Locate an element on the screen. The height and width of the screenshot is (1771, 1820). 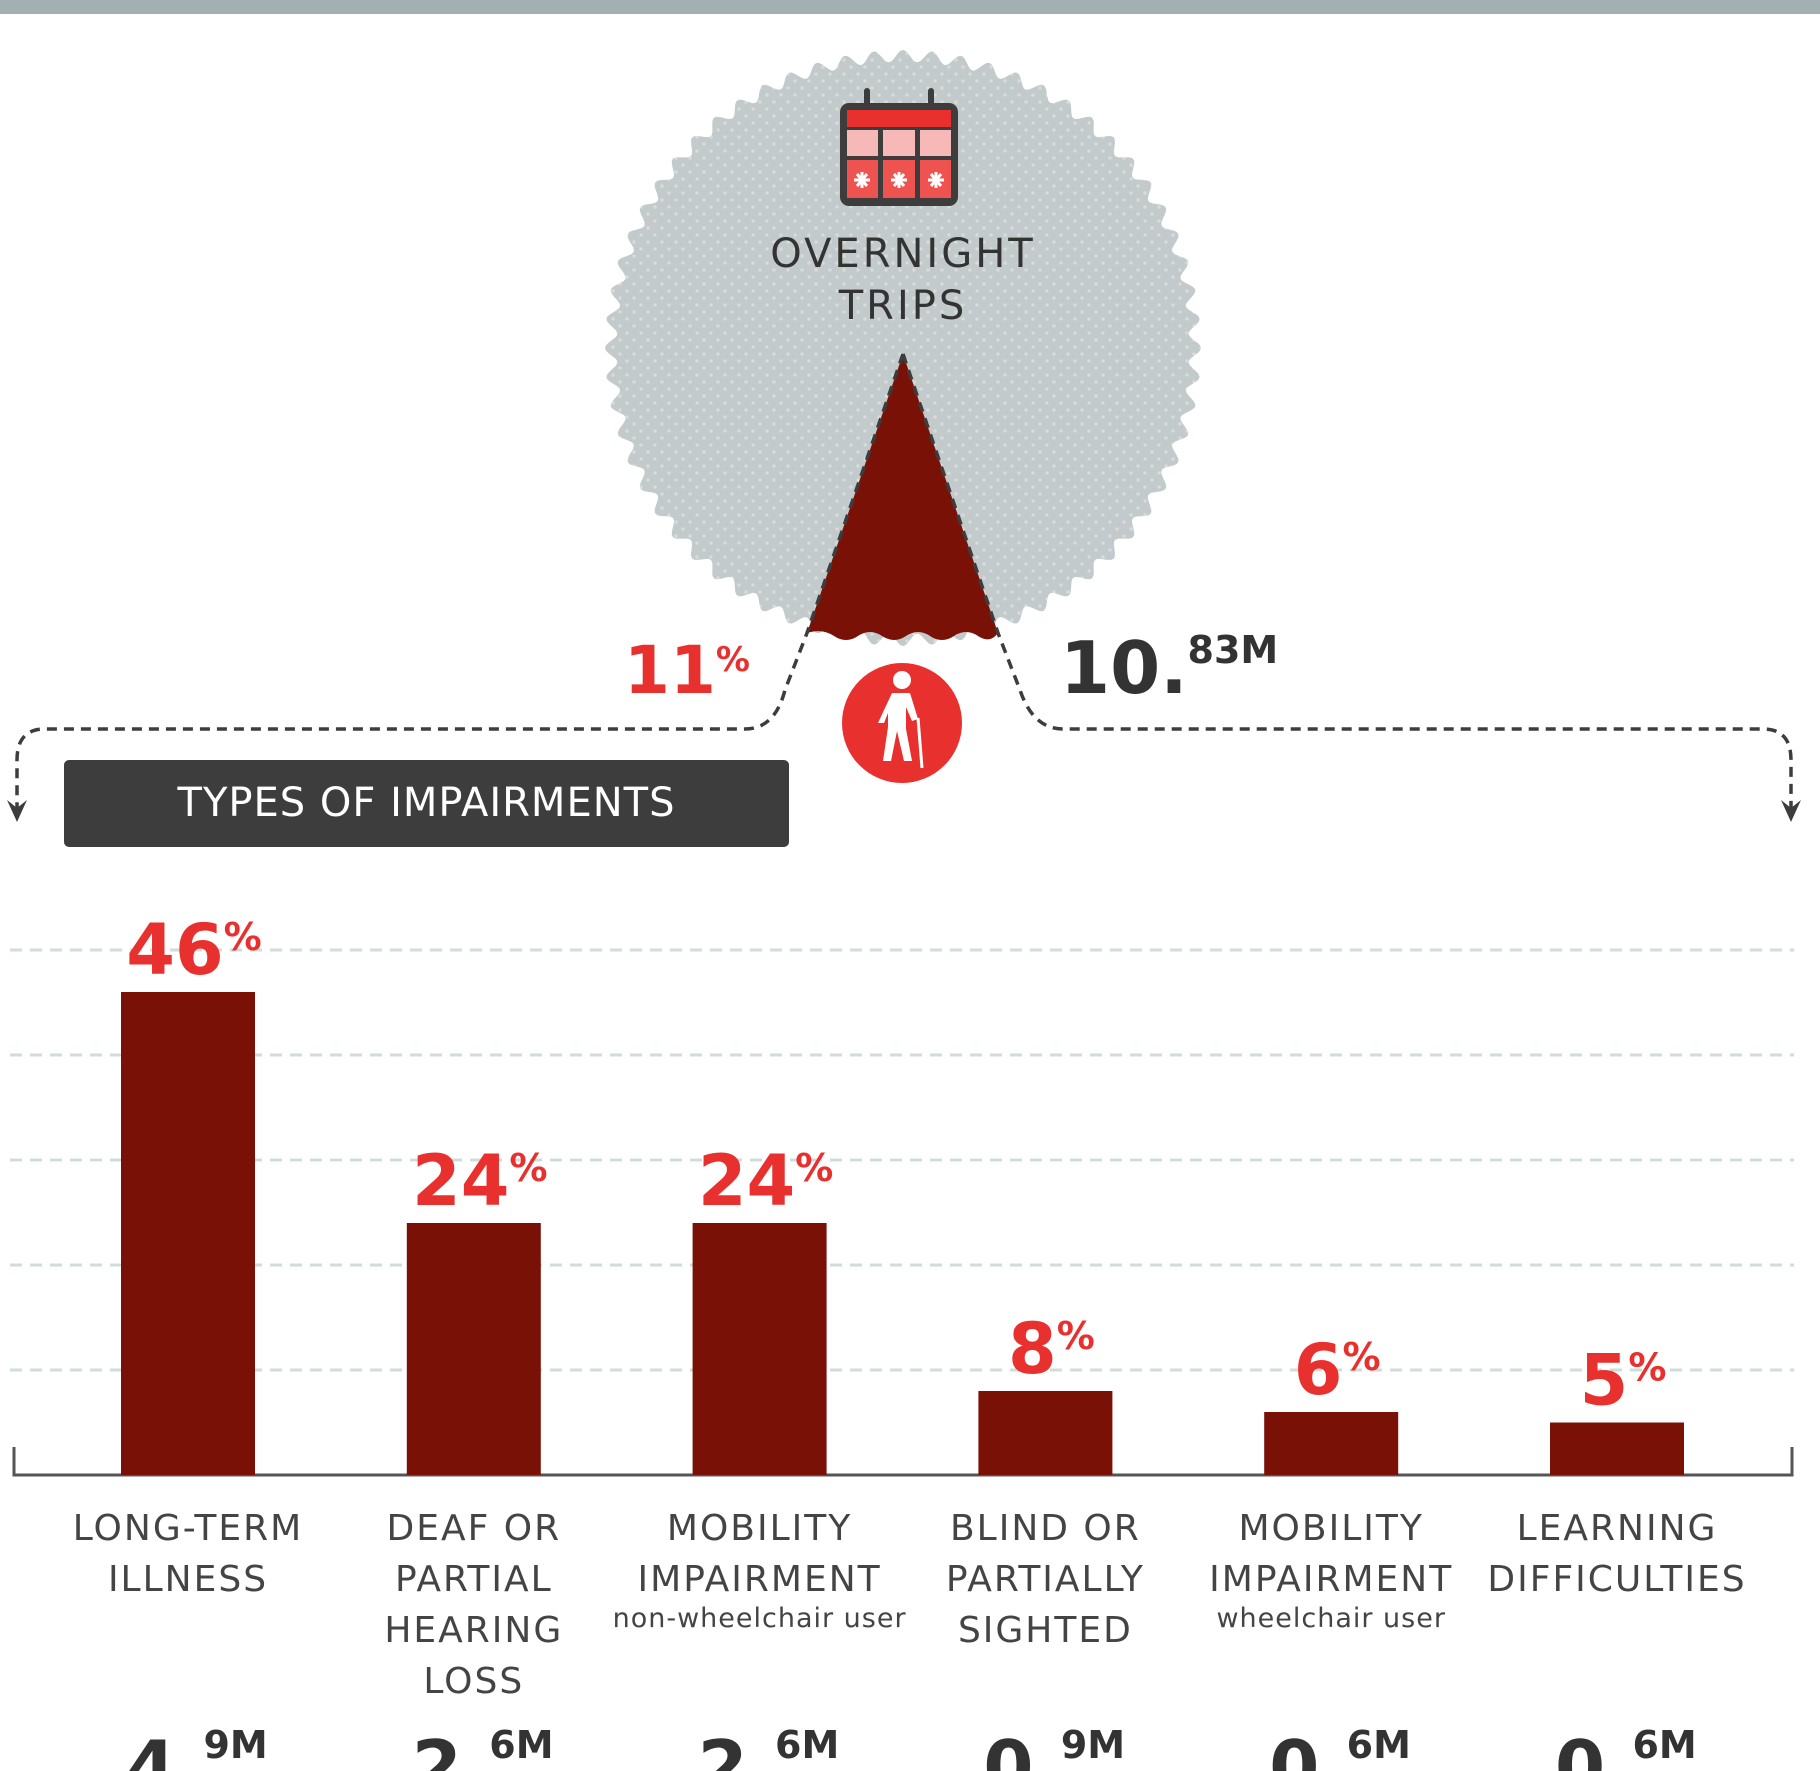
category-label: DEAF OR PARTIAL HEARING LOSS is located at coordinates (474, 1605).